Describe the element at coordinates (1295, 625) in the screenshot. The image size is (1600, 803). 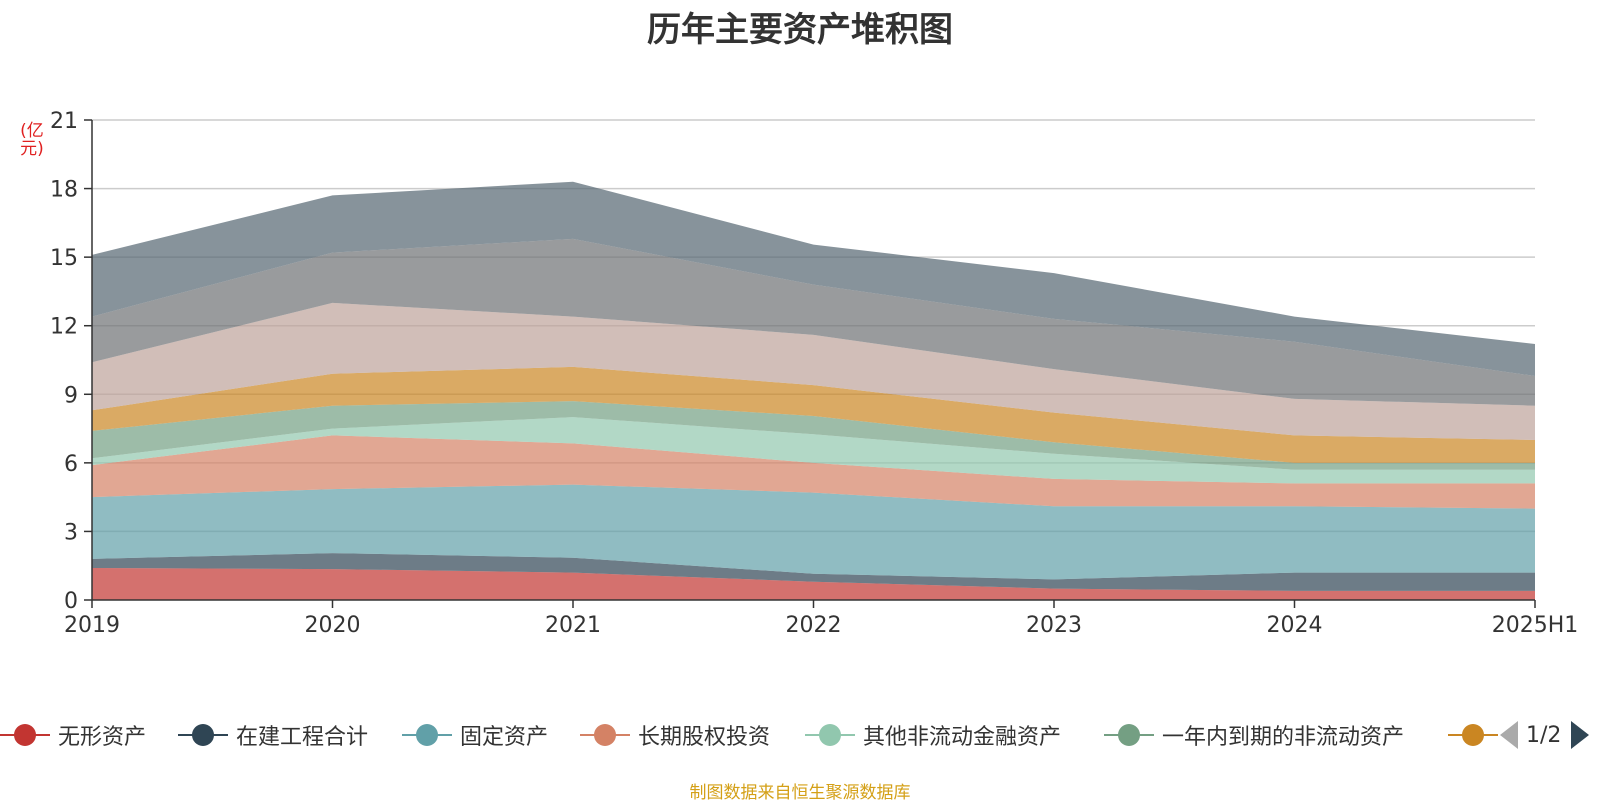
I see `x-tick-label: 2024` at that location.